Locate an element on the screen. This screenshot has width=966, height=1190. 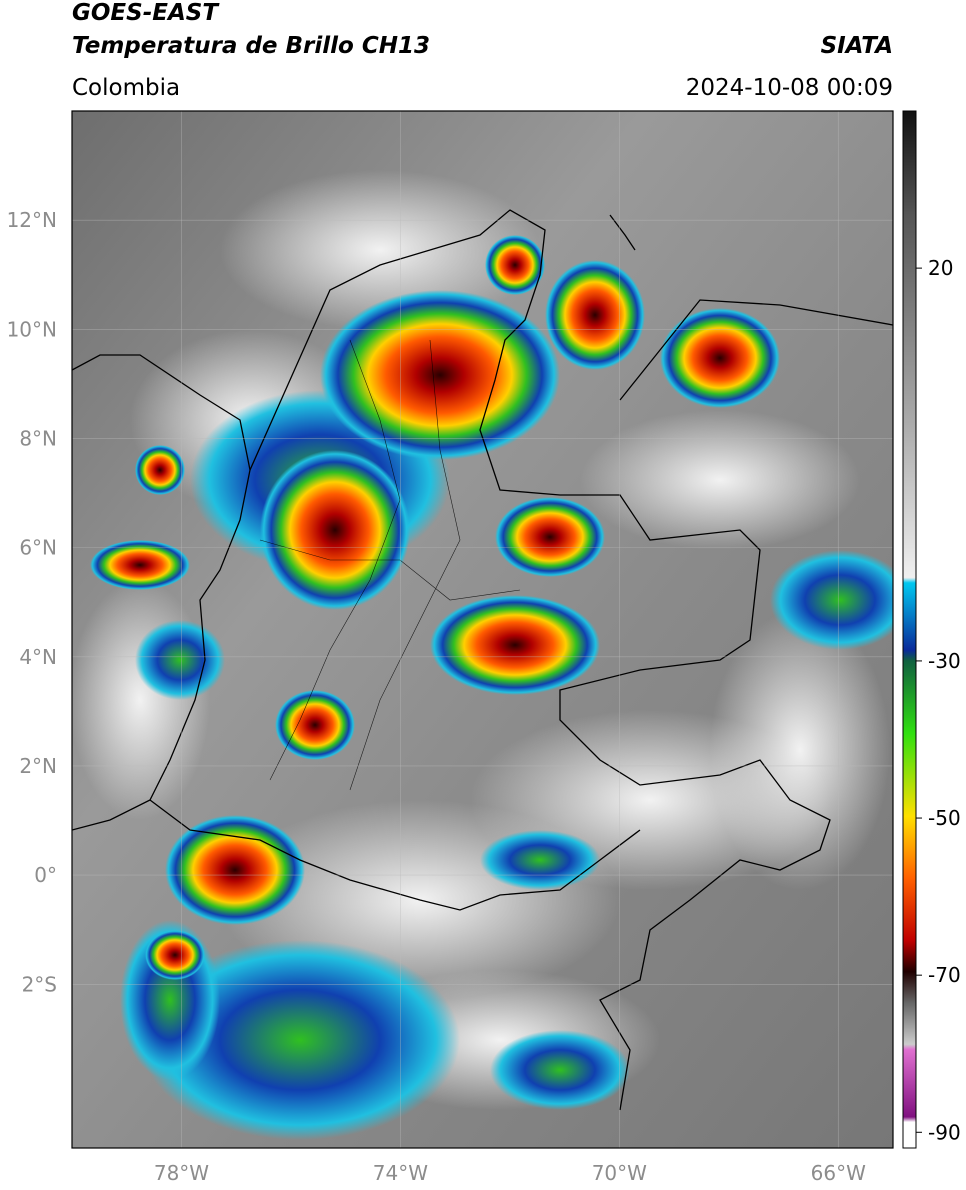
lon-tick-label: 78°W is located at coordinates (181, 1173).